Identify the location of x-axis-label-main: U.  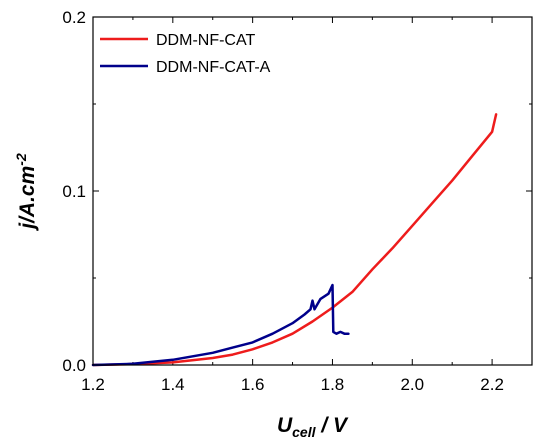
(285, 425).